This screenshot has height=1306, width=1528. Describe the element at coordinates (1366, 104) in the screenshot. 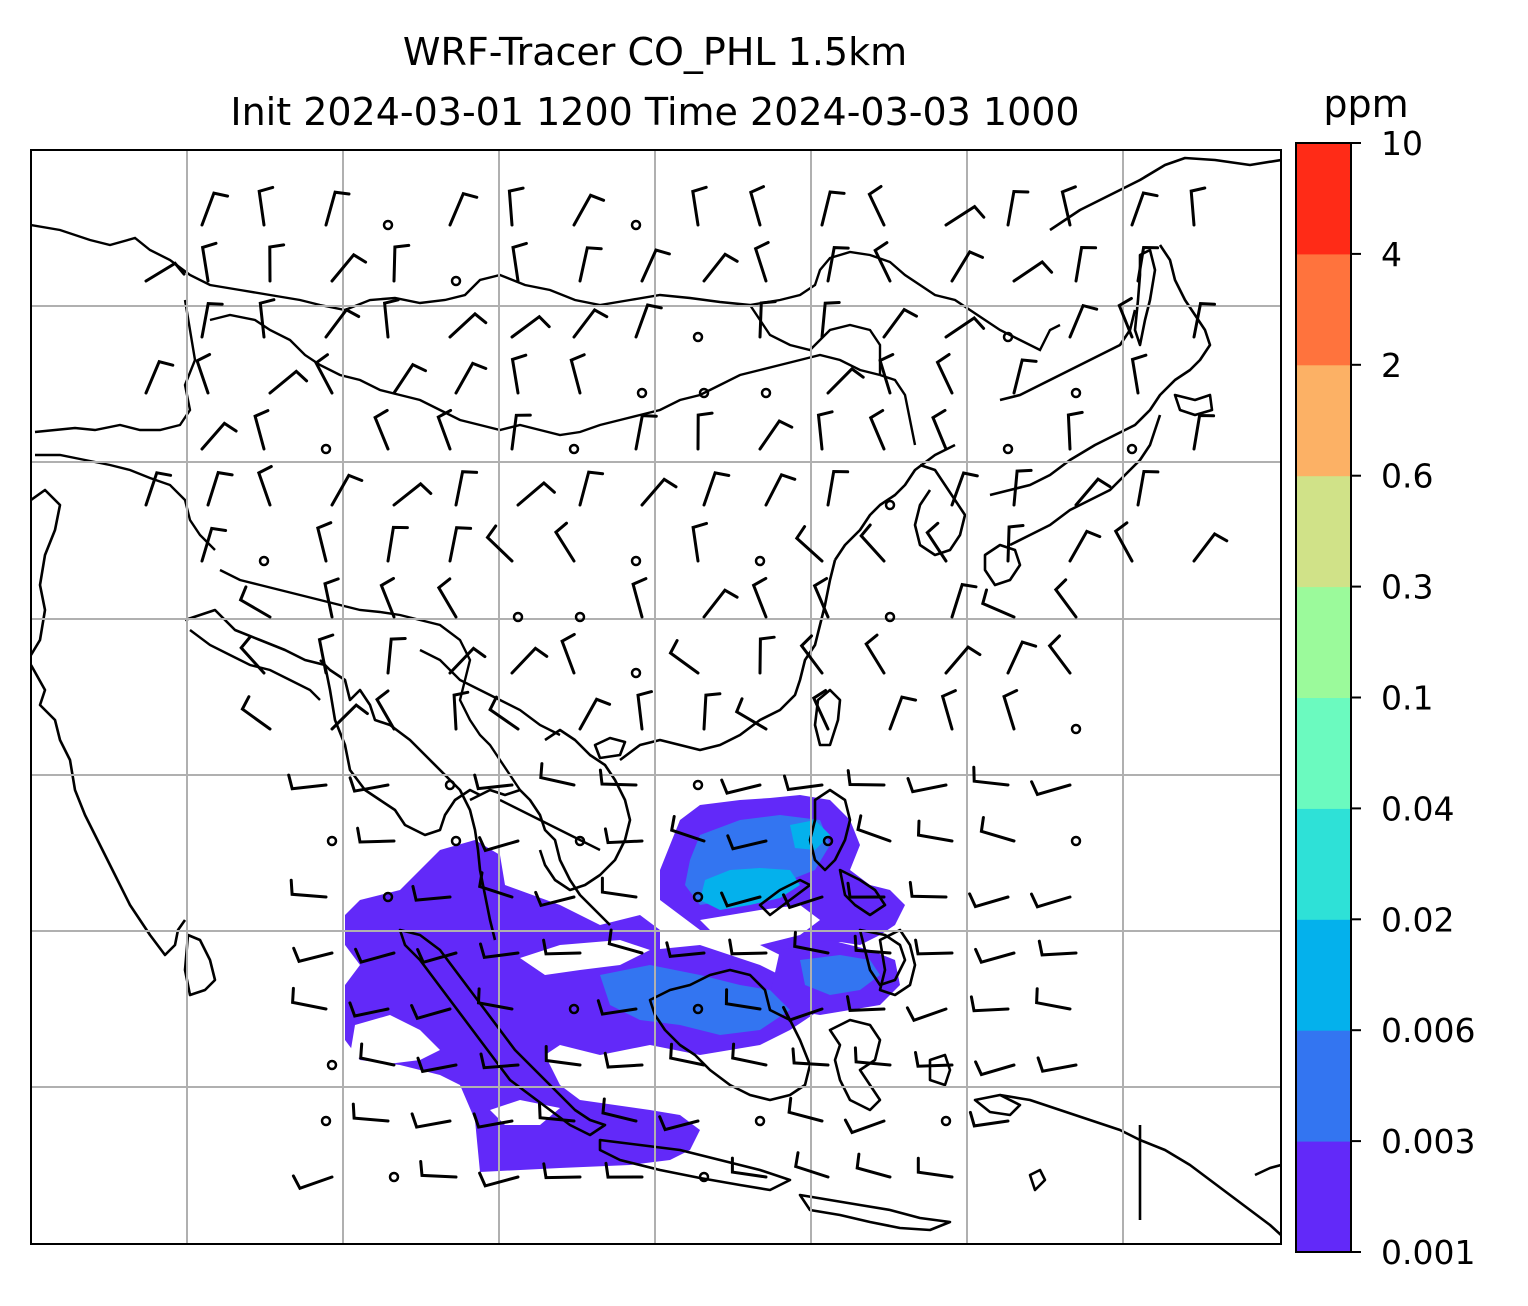

I see `colorbar-unit-label: ppm` at that location.